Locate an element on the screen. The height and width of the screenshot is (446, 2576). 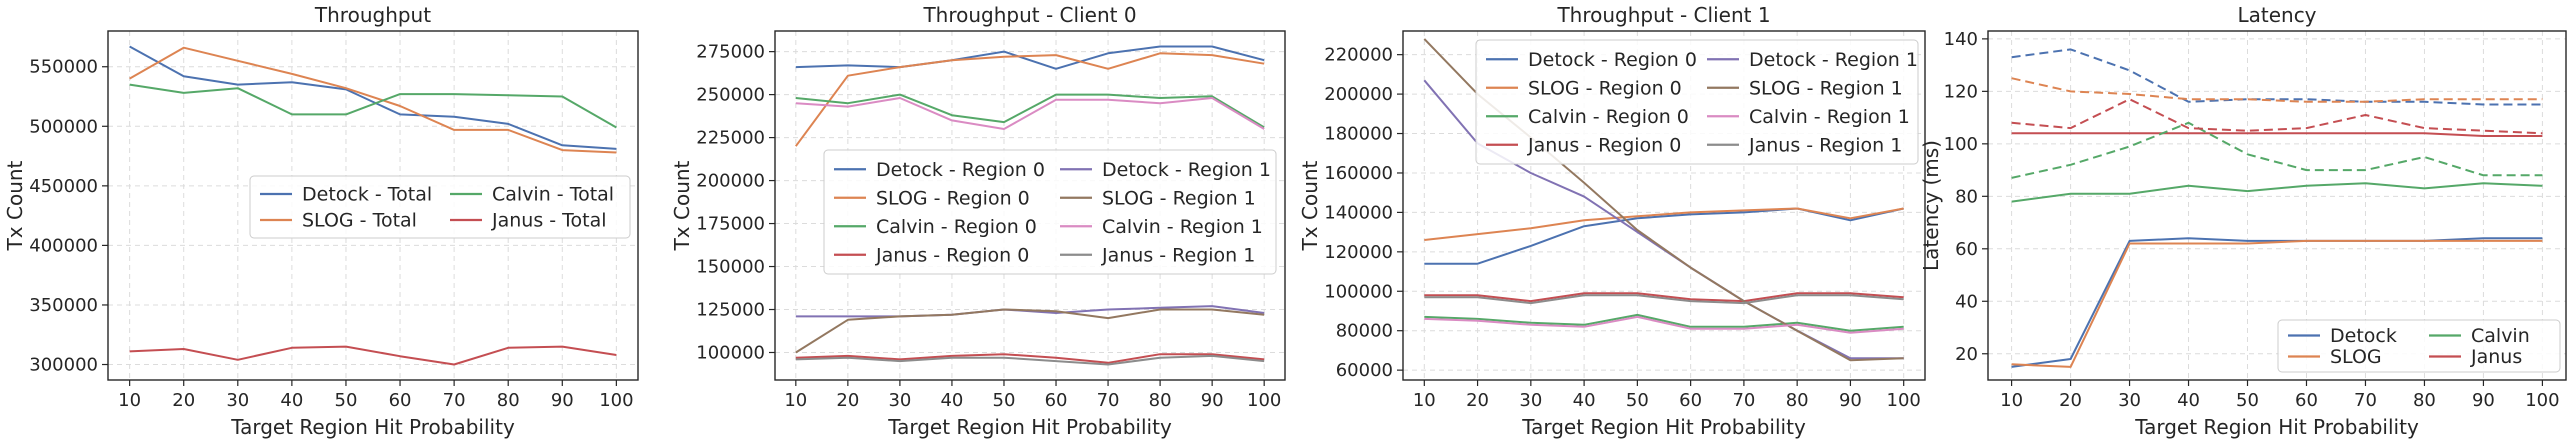
y-tick-label: 500000 is located at coordinates (63, 126).